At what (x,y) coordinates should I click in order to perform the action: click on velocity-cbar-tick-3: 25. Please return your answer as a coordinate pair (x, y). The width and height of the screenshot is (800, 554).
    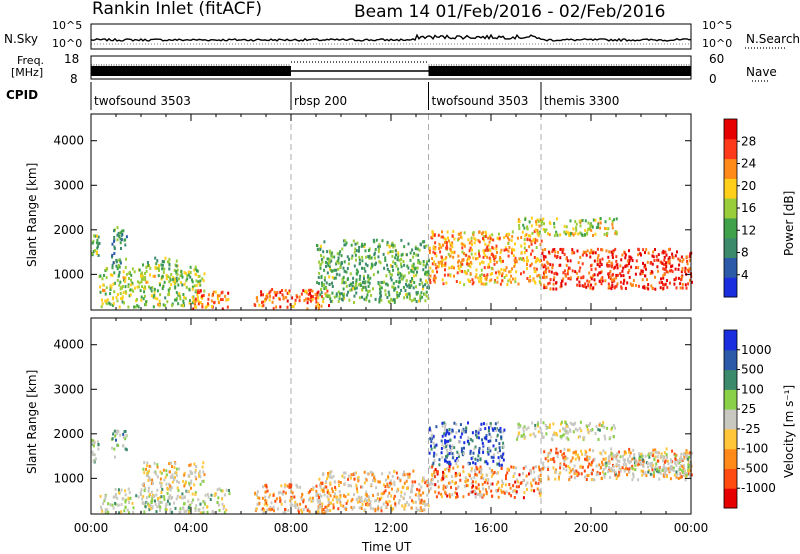
    Looking at the image, I should click on (748, 409).